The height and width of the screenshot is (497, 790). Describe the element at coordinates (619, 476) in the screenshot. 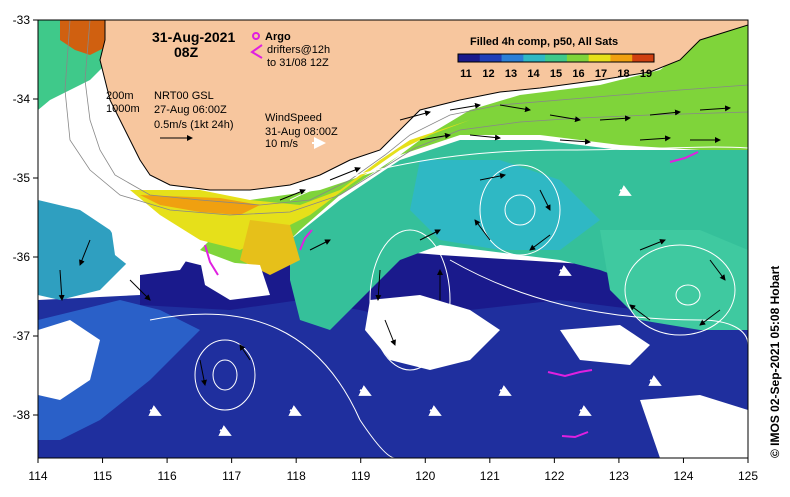

I see `x-tick-label: 123` at that location.